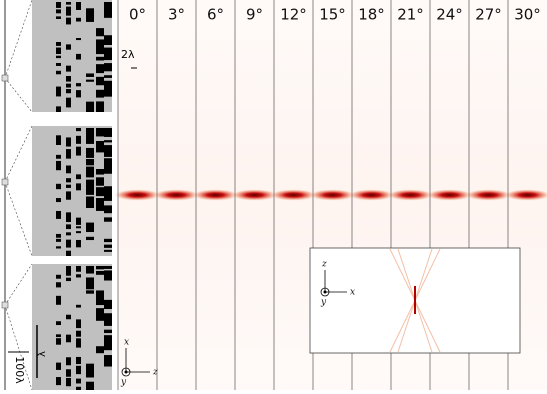  Describe the element at coordinates (352, 293) in the screenshot. I see `axis-label: x` at that location.